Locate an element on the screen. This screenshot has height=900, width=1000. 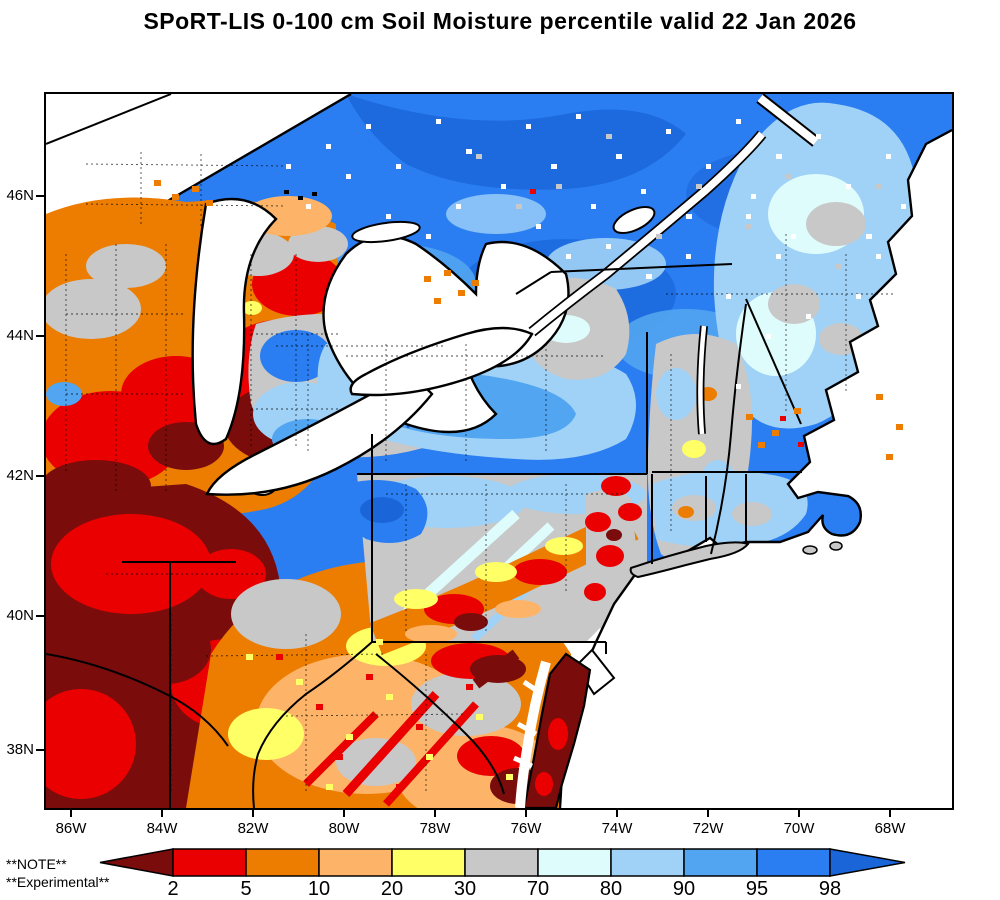
colorbar-arrow-low is located at coordinates (136, 862).